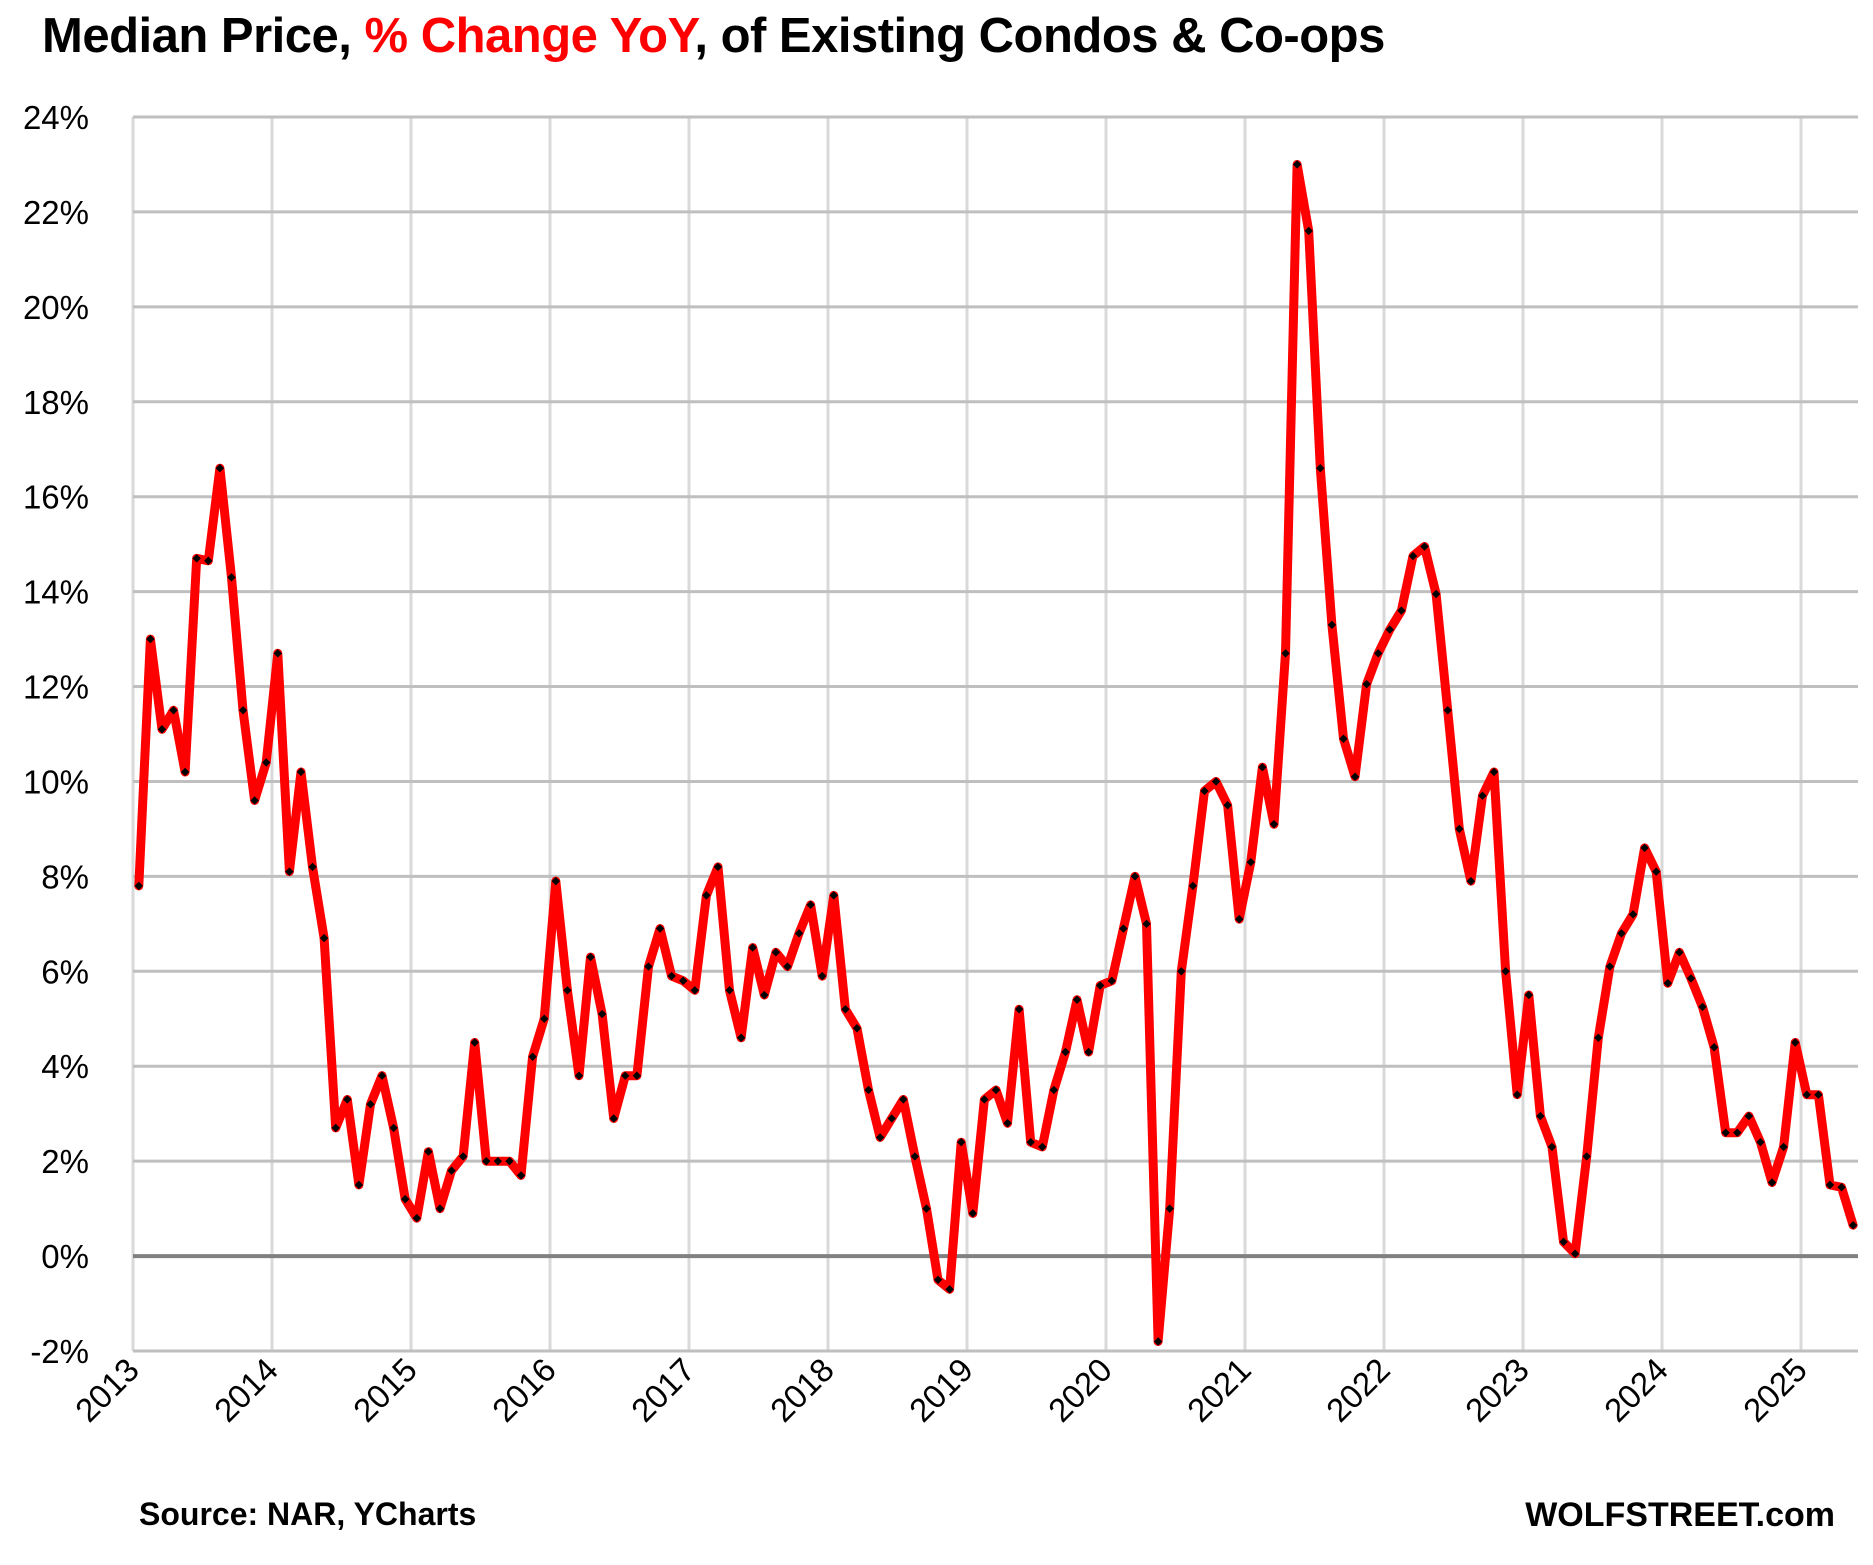  I want to click on x-tick-label: 2023, so click(1497, 1390).